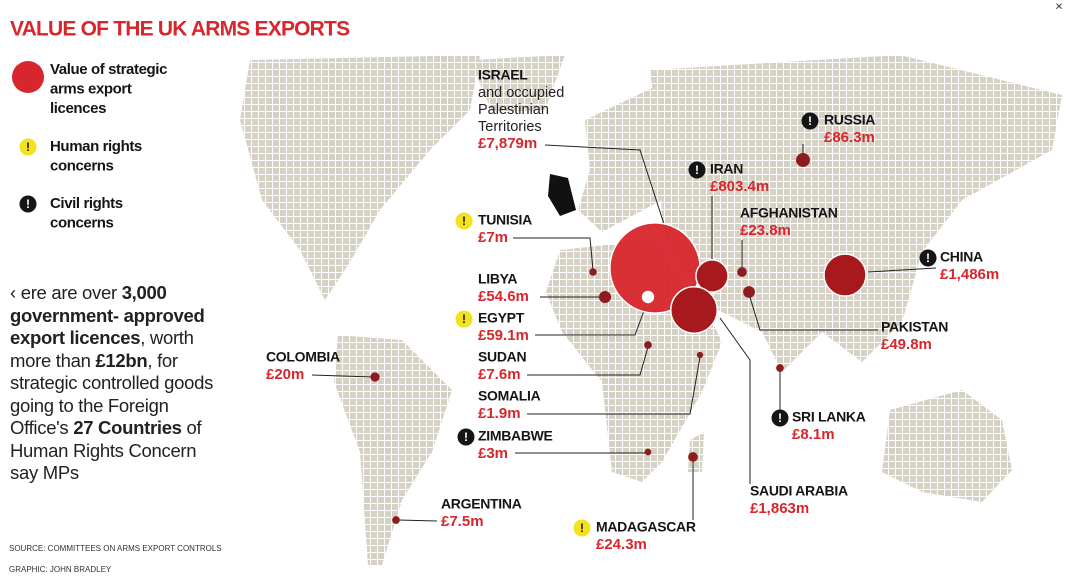 Image resolution: width=1067 pixels, height=576 pixels. What do you see at coordinates (78, 108) in the screenshot?
I see `legend-label: licences` at bounding box center [78, 108].